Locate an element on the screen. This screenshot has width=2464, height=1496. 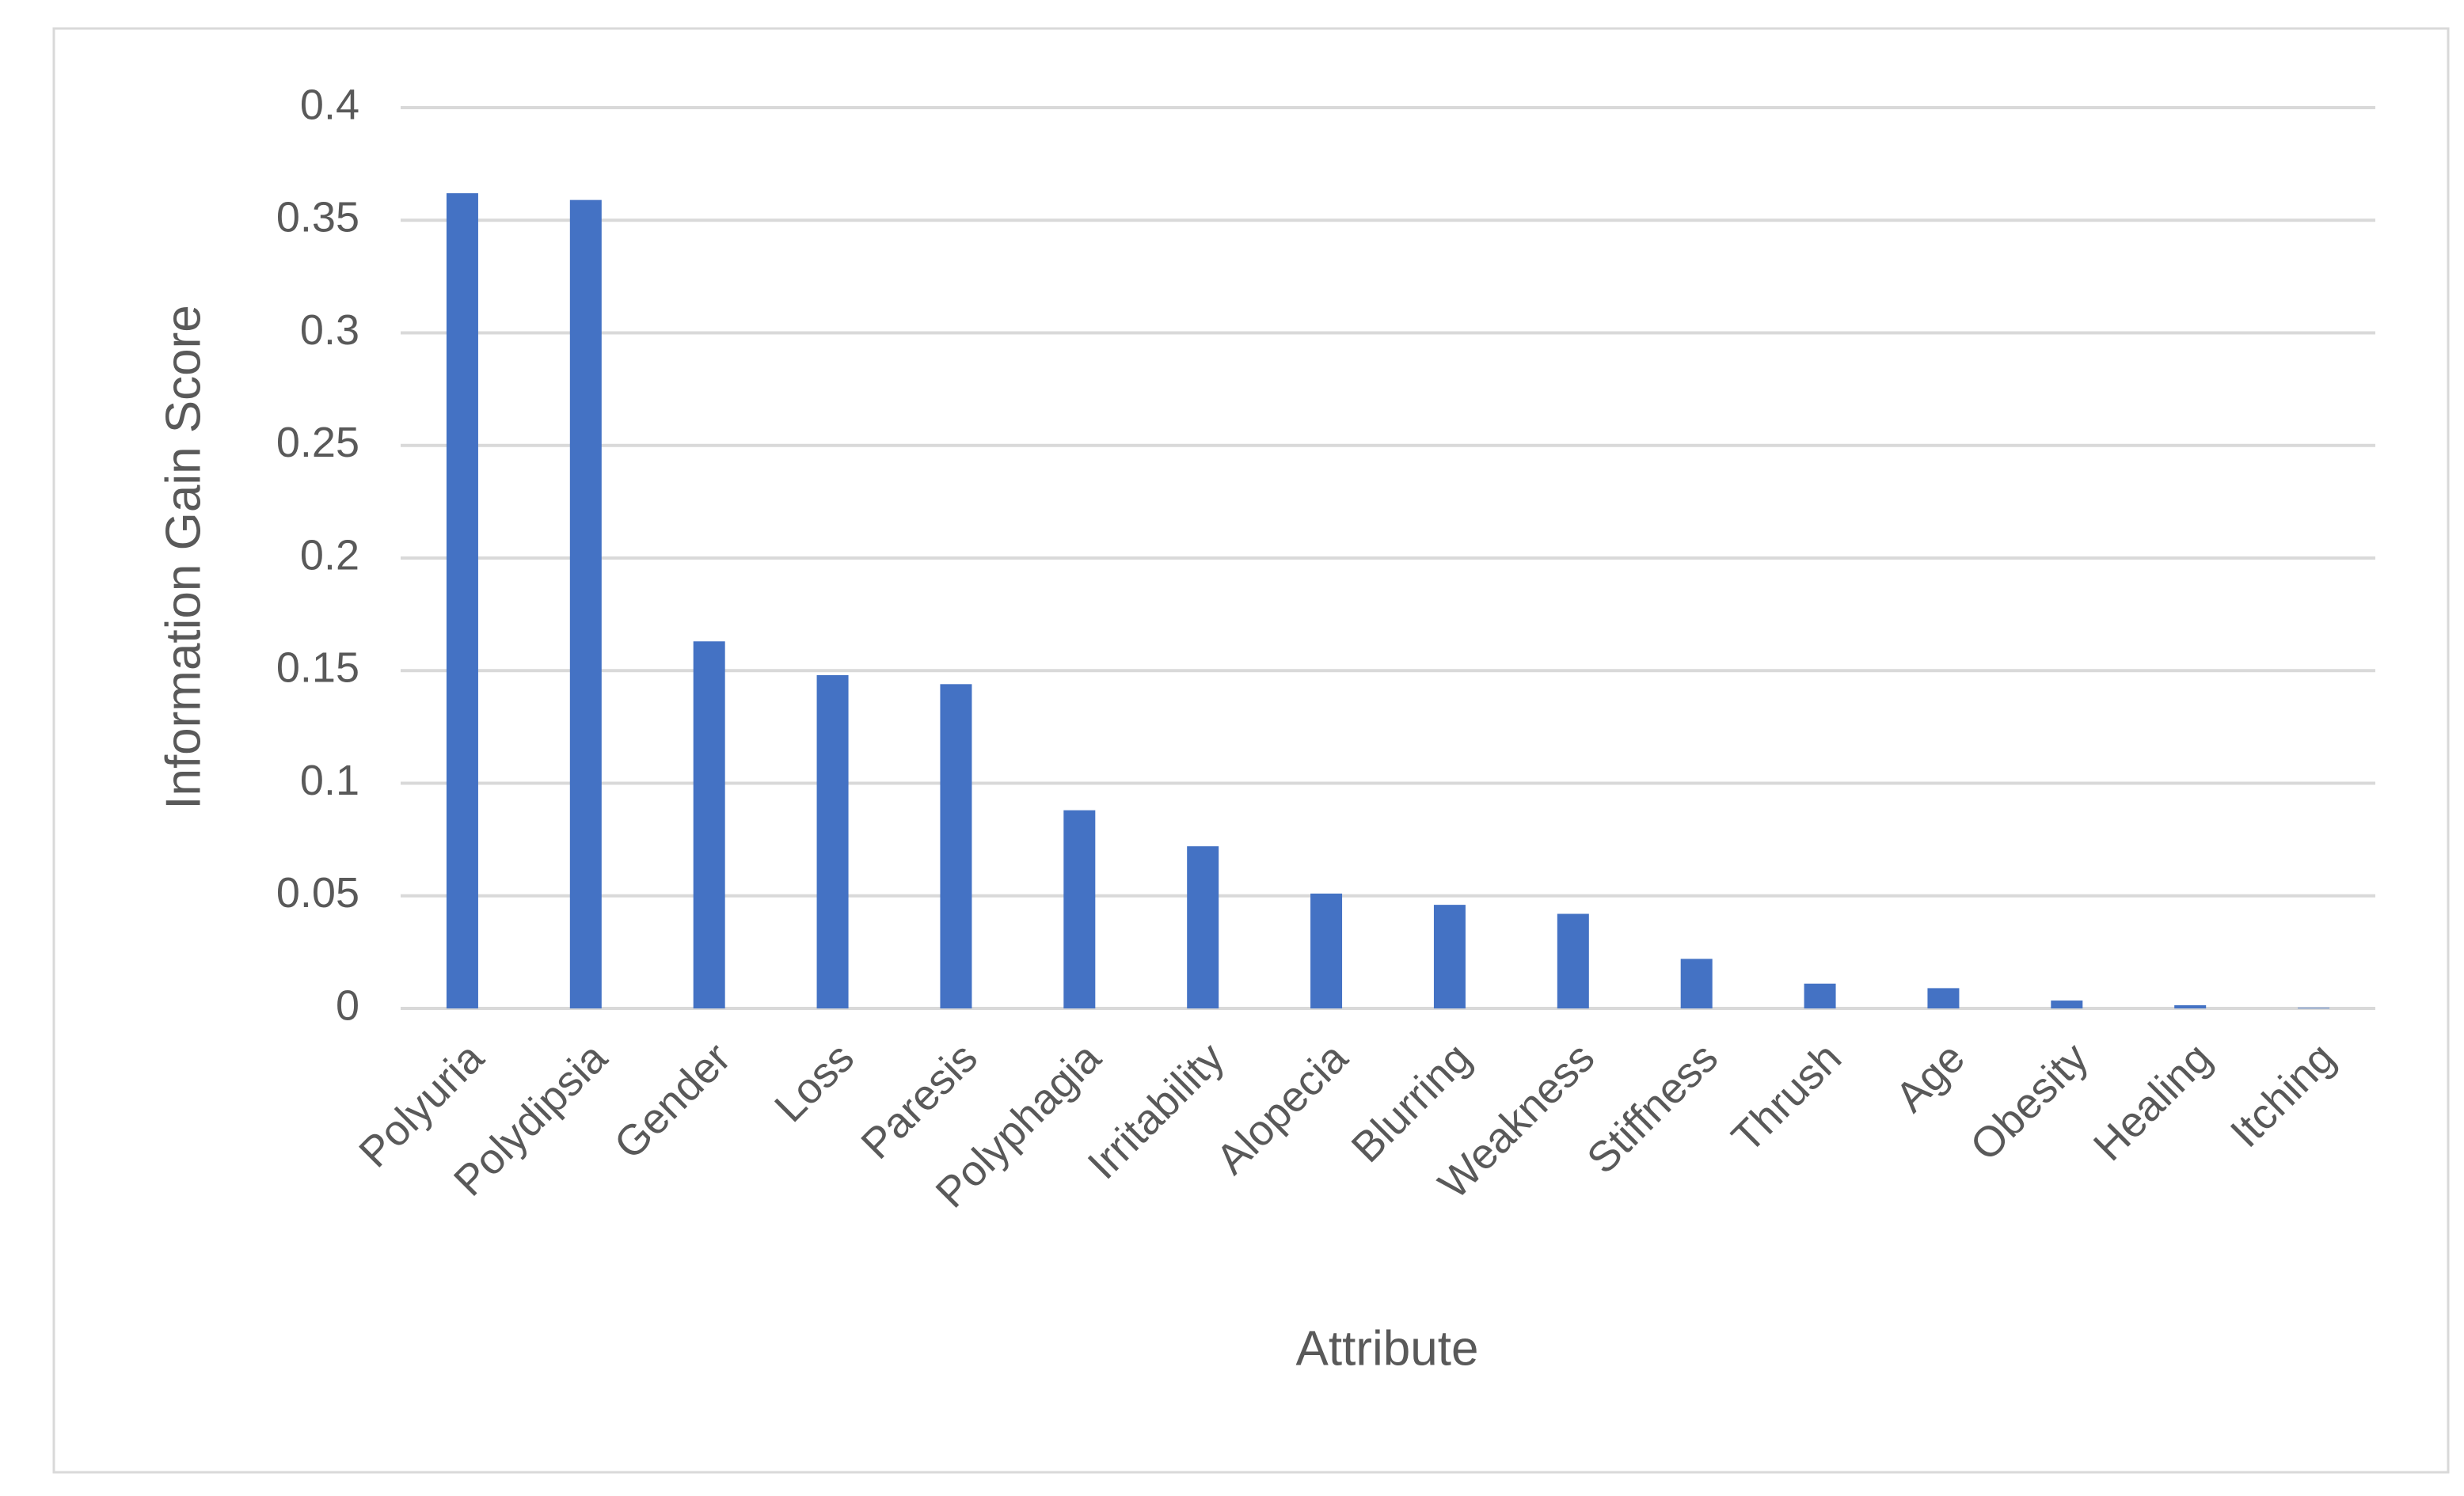
y-tick-label: 0.15 is located at coordinates (317, 668).